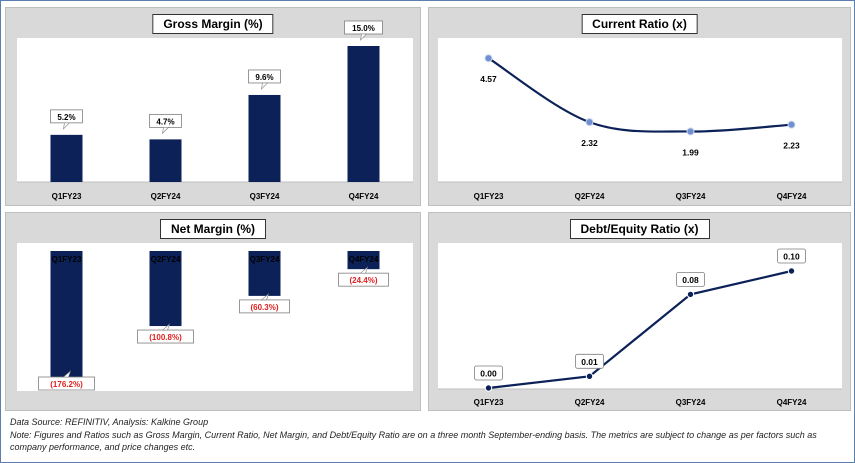 This screenshot has width=855, height=463. I want to click on net-margin-data-label: (100.8%), so click(165, 337).